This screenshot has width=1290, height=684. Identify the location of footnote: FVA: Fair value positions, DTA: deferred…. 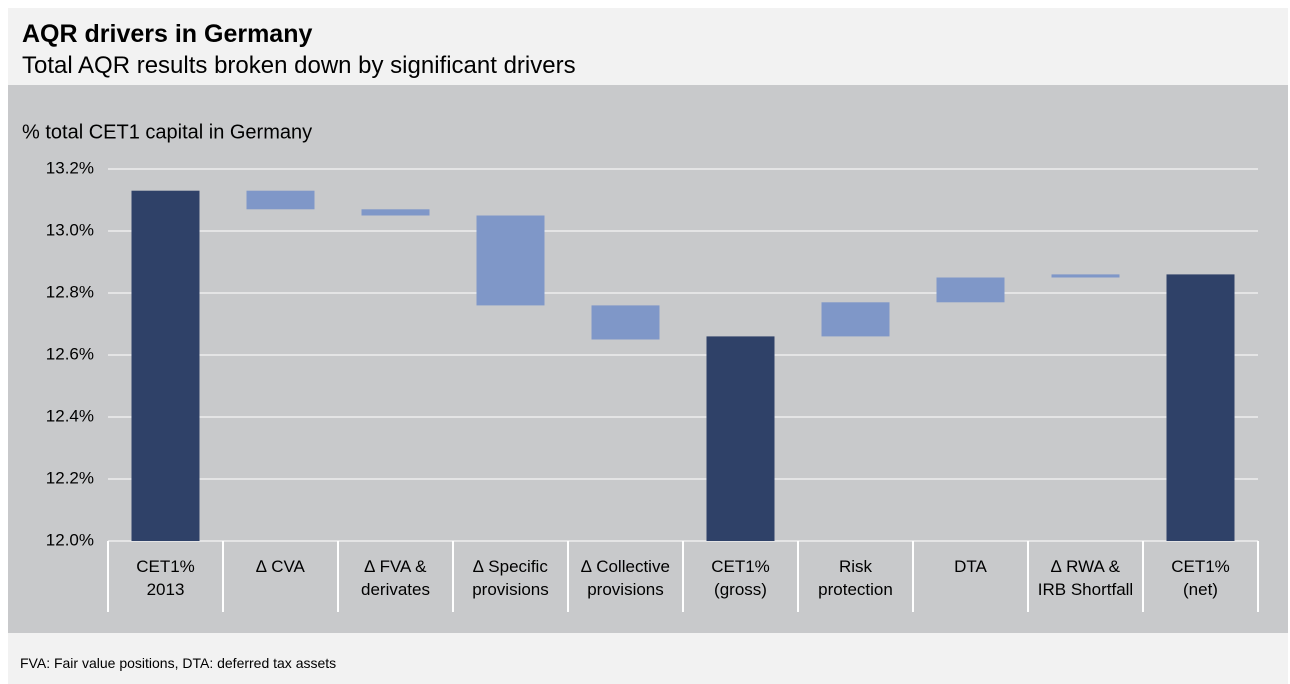
(178, 663).